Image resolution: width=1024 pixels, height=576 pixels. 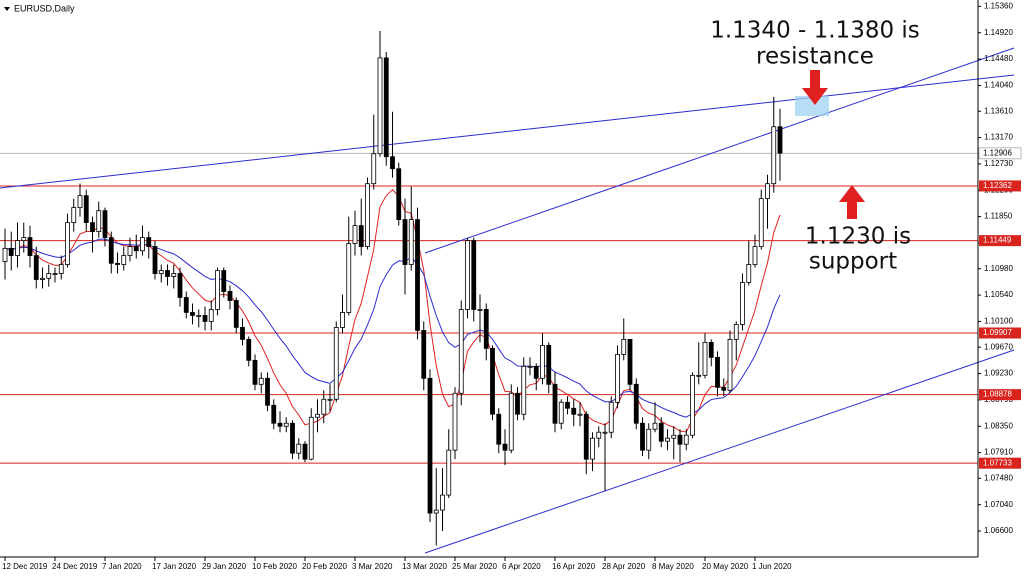 I want to click on x-tick-label: 1 Jun 2020, so click(x=772, y=566).